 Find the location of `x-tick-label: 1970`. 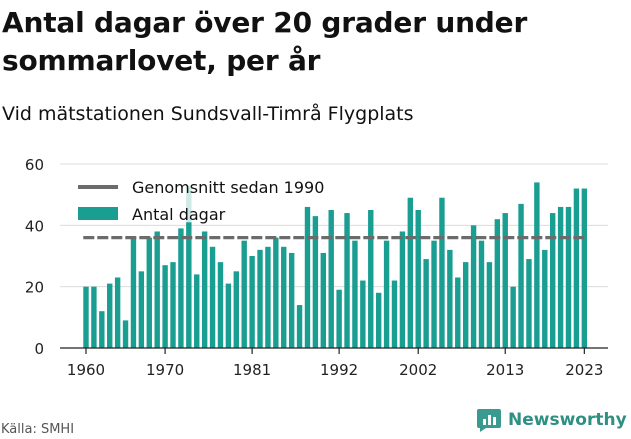

x-tick-label: 1970 is located at coordinates (165, 370).